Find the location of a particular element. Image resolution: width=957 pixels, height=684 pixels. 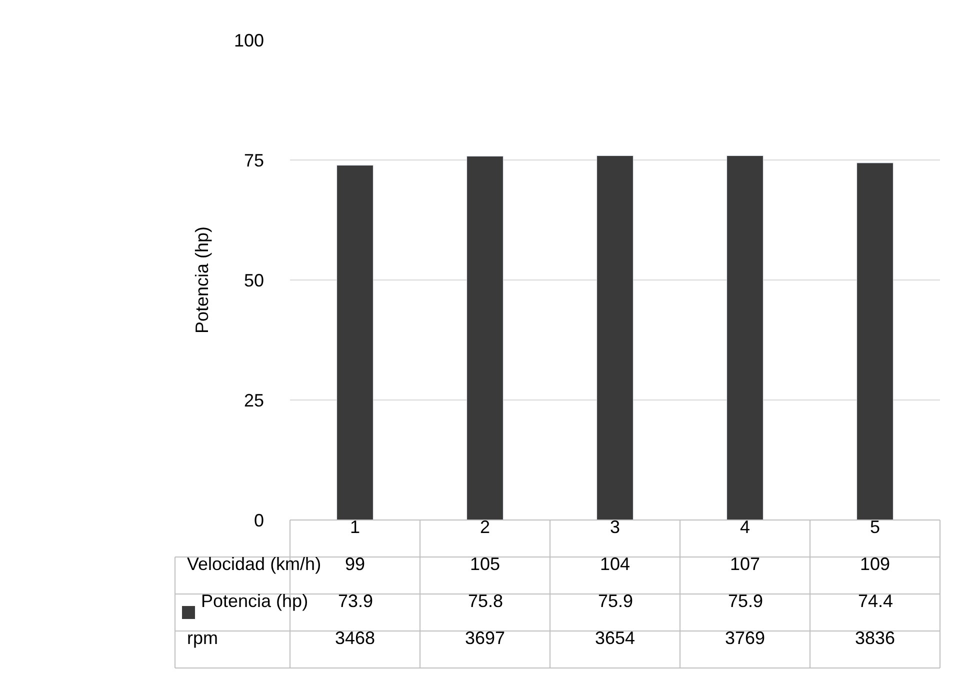

text: 99 is located at coordinates (355, 564).